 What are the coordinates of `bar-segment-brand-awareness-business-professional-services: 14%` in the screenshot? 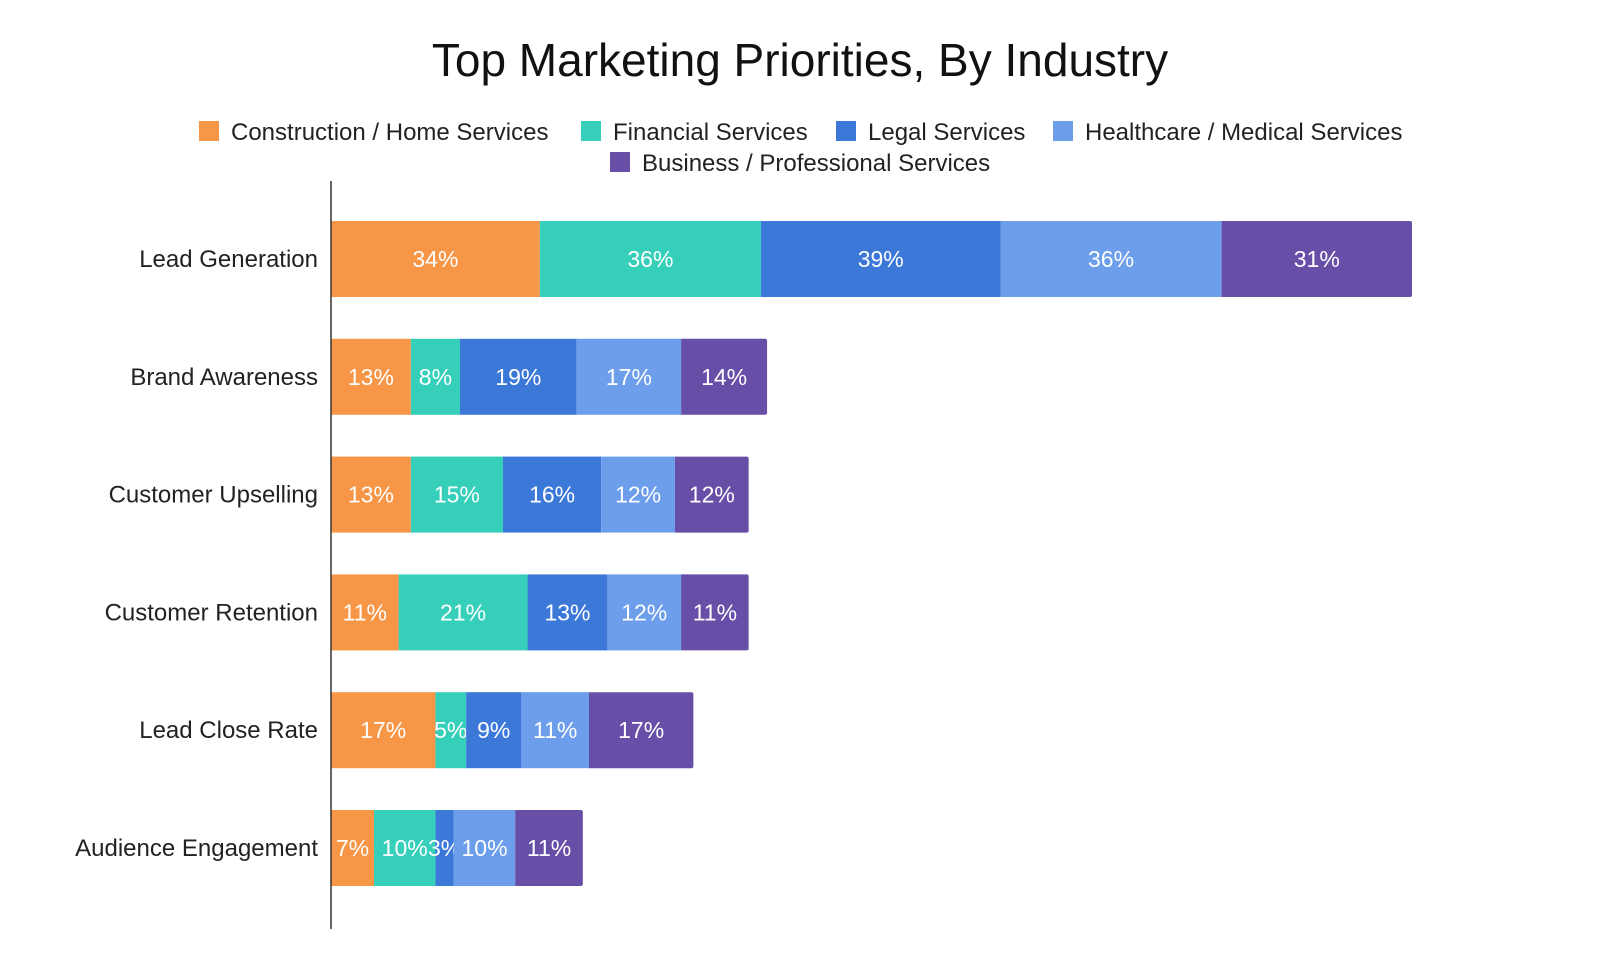 It's located at (724, 376).